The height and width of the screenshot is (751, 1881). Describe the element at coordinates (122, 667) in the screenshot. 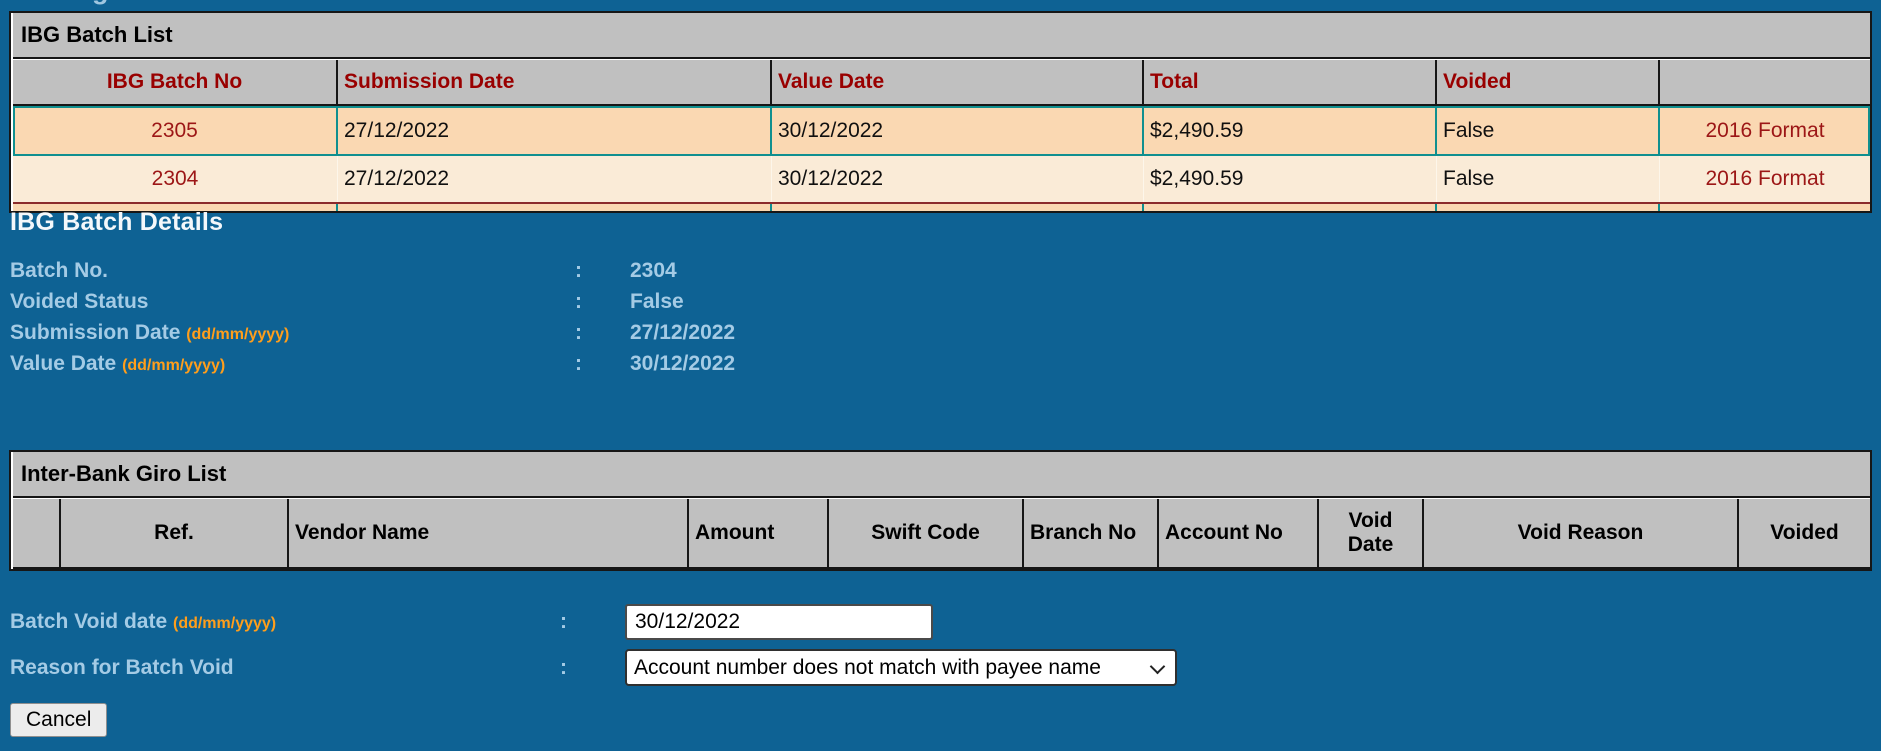

I see `batch-void-reason-label: Reason for Batch Void` at that location.